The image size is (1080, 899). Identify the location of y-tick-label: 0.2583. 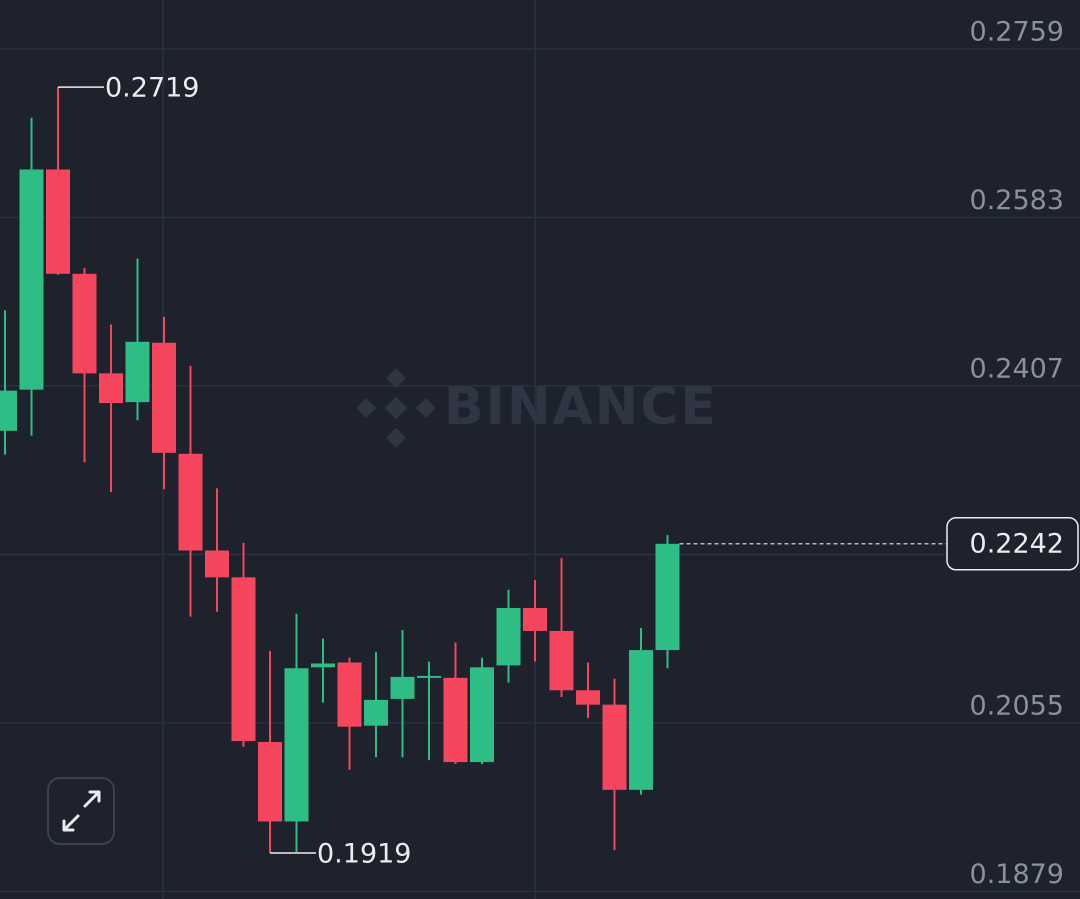
(1017, 200).